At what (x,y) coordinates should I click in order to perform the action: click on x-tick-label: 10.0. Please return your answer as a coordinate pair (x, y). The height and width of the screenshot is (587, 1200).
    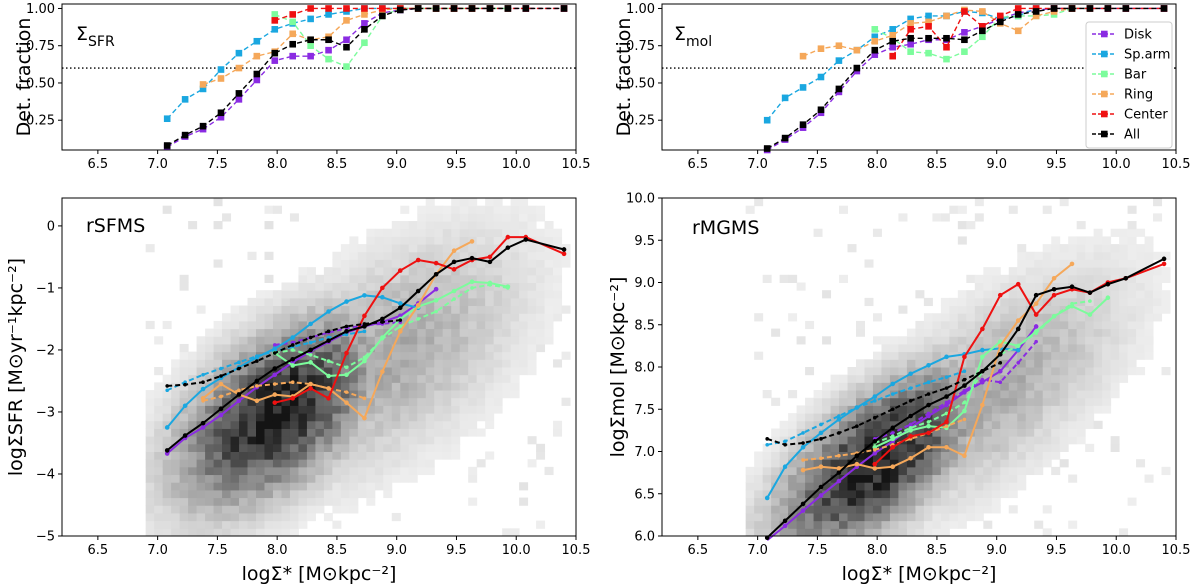
    Looking at the image, I should click on (1116, 164).